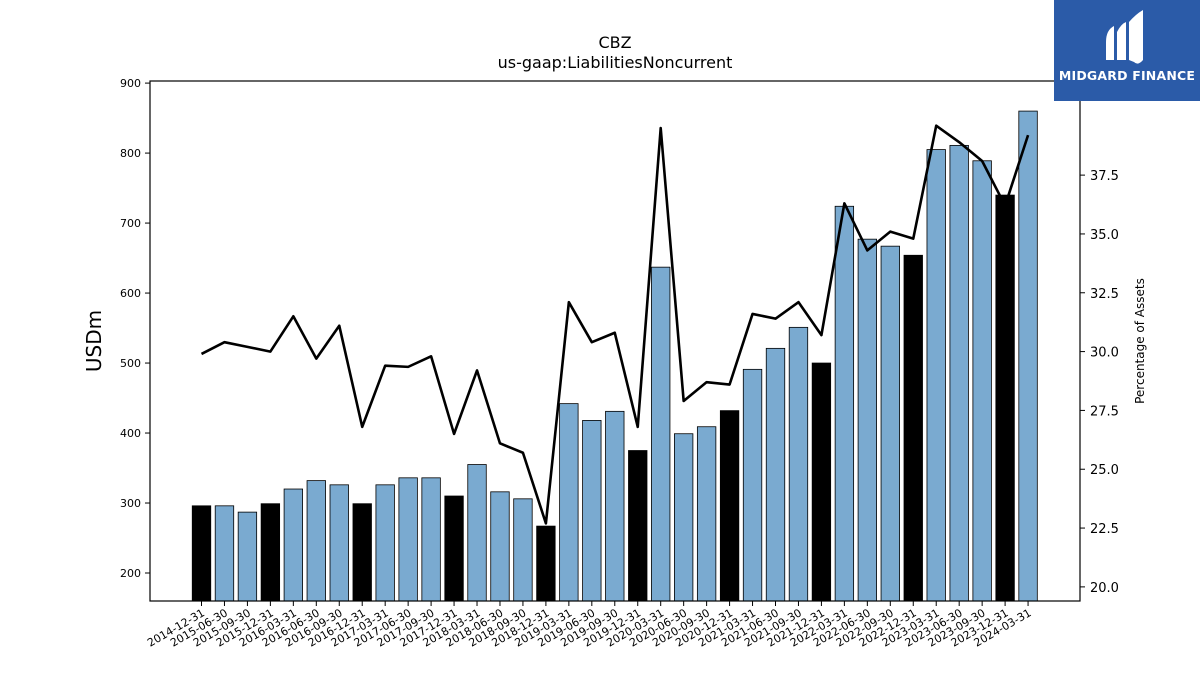  Describe the element at coordinates (130, 83) in the screenshot. I see `y-tick-label: 900` at that location.